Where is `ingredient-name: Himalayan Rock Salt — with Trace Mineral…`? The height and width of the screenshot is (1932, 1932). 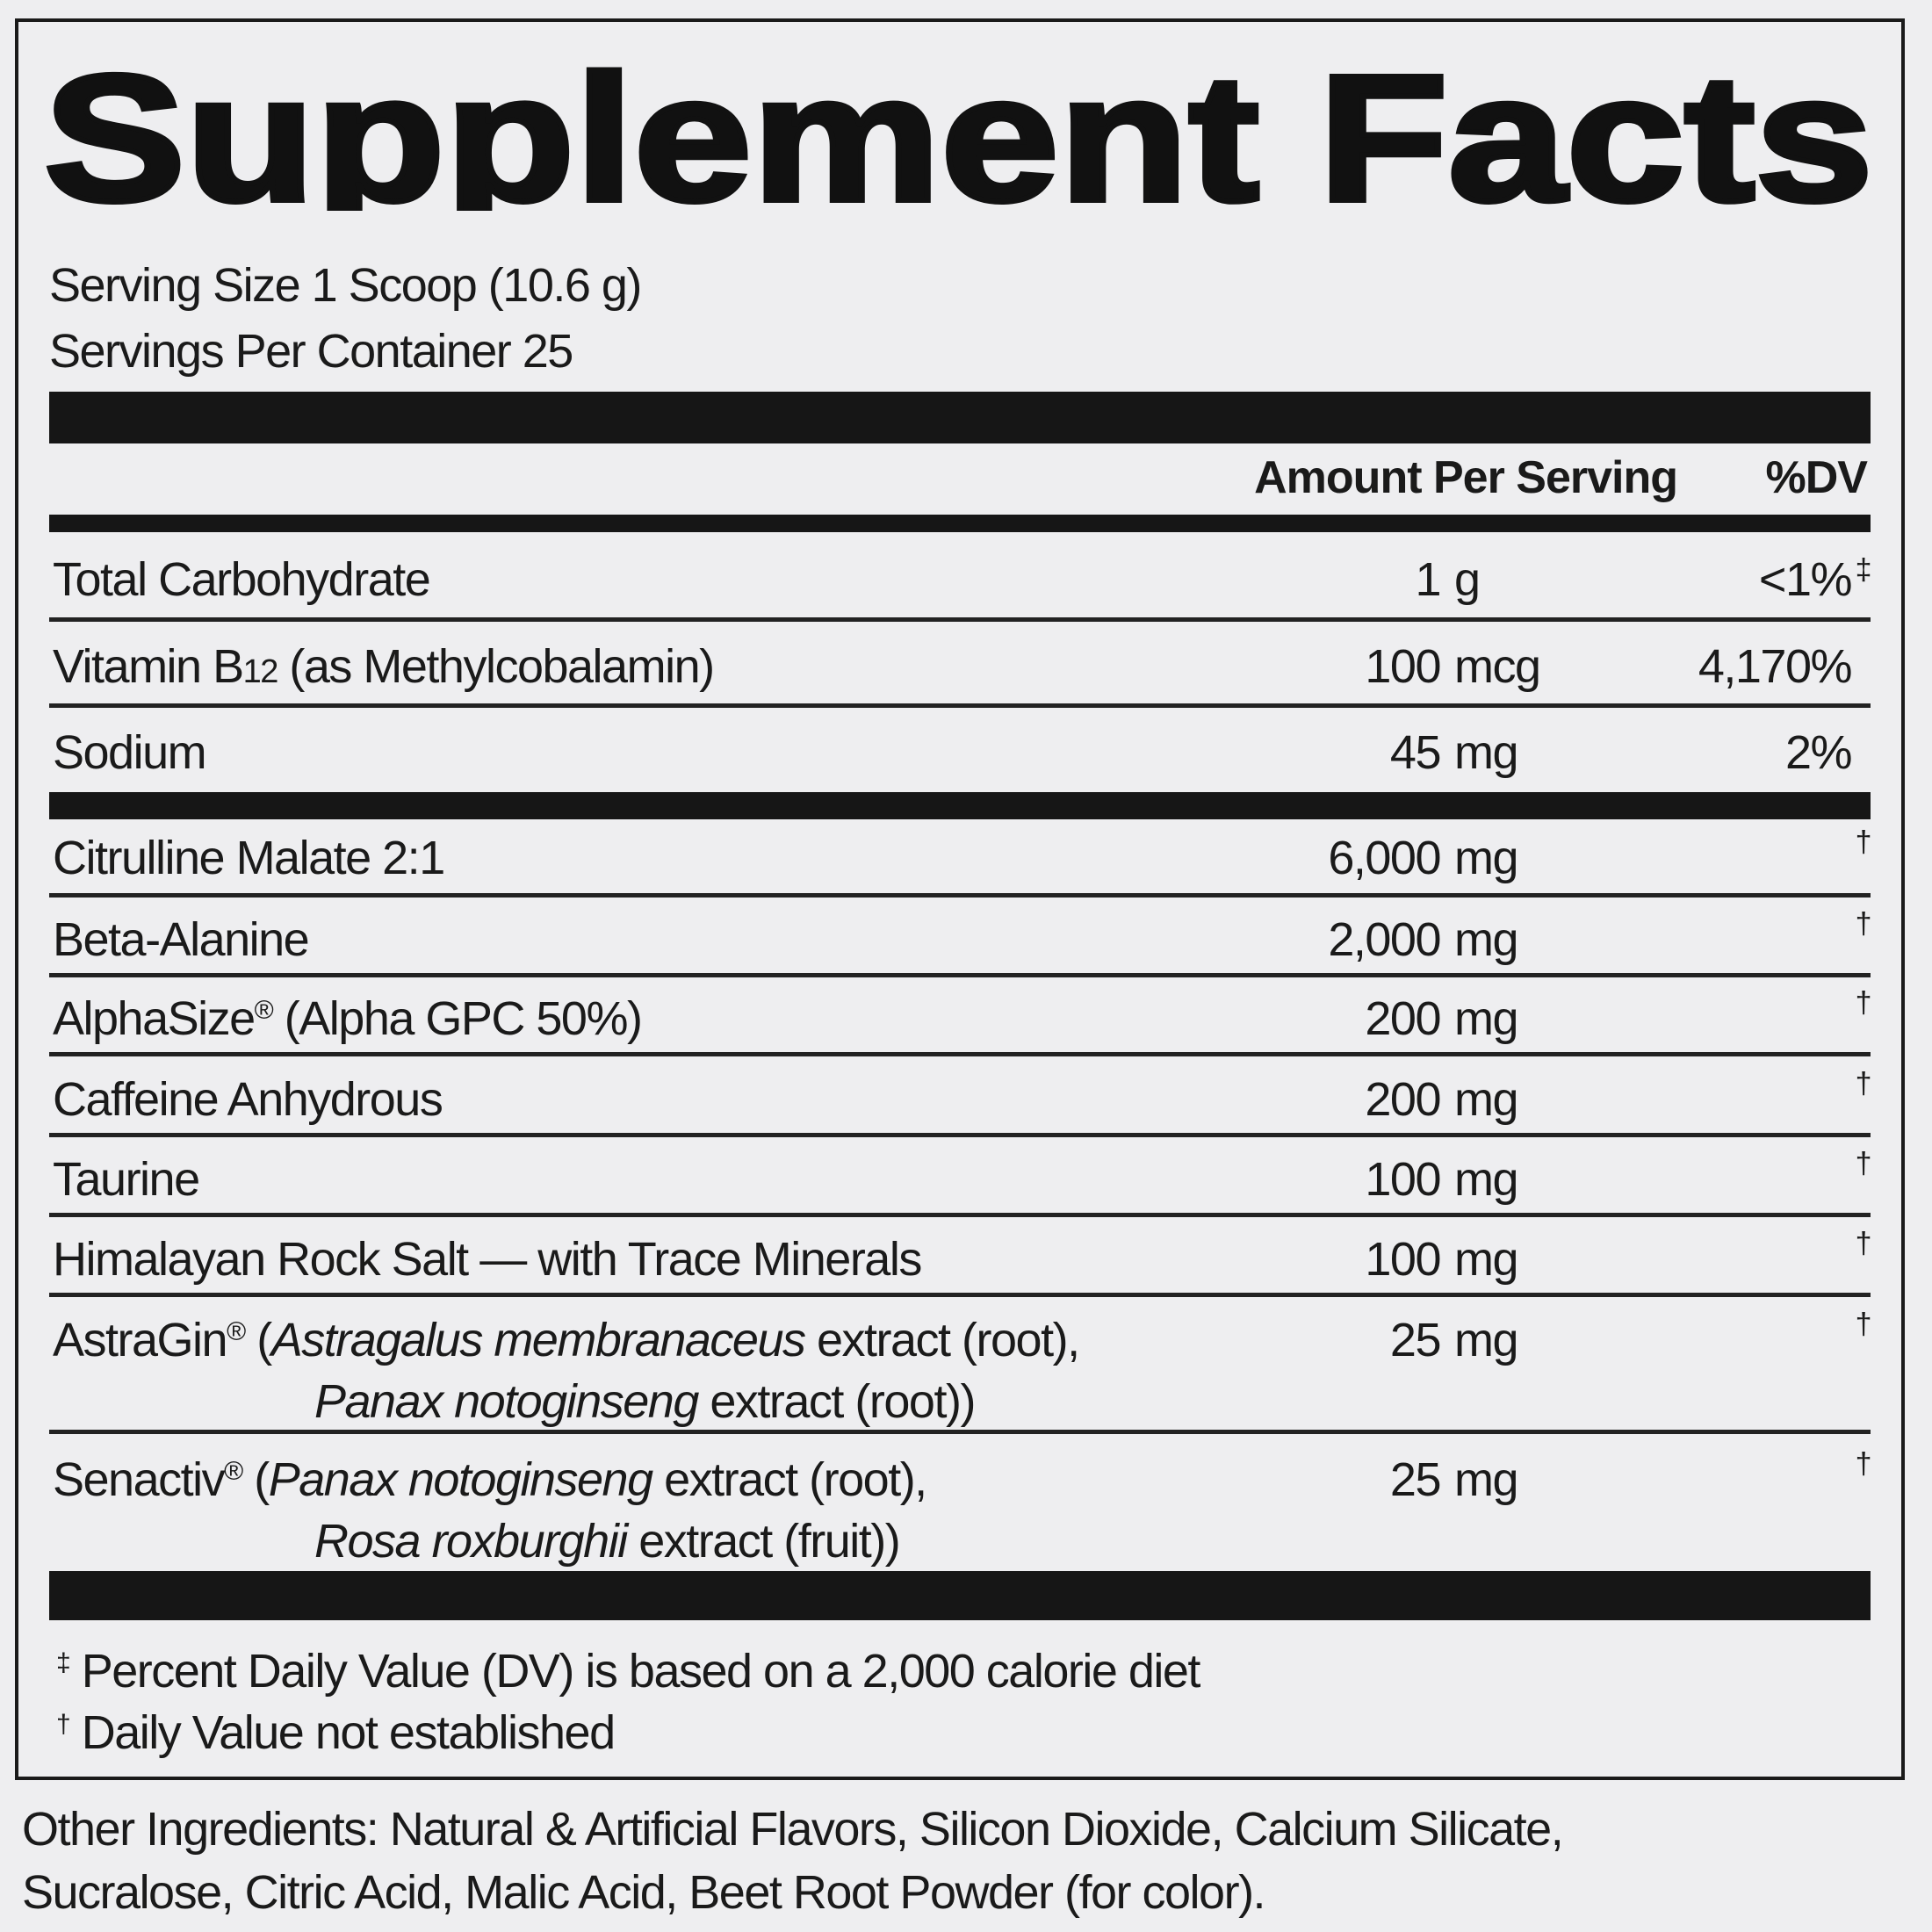 ingredient-name: Himalayan Rock Salt — with Trace Mineral… is located at coordinates (488, 1259).